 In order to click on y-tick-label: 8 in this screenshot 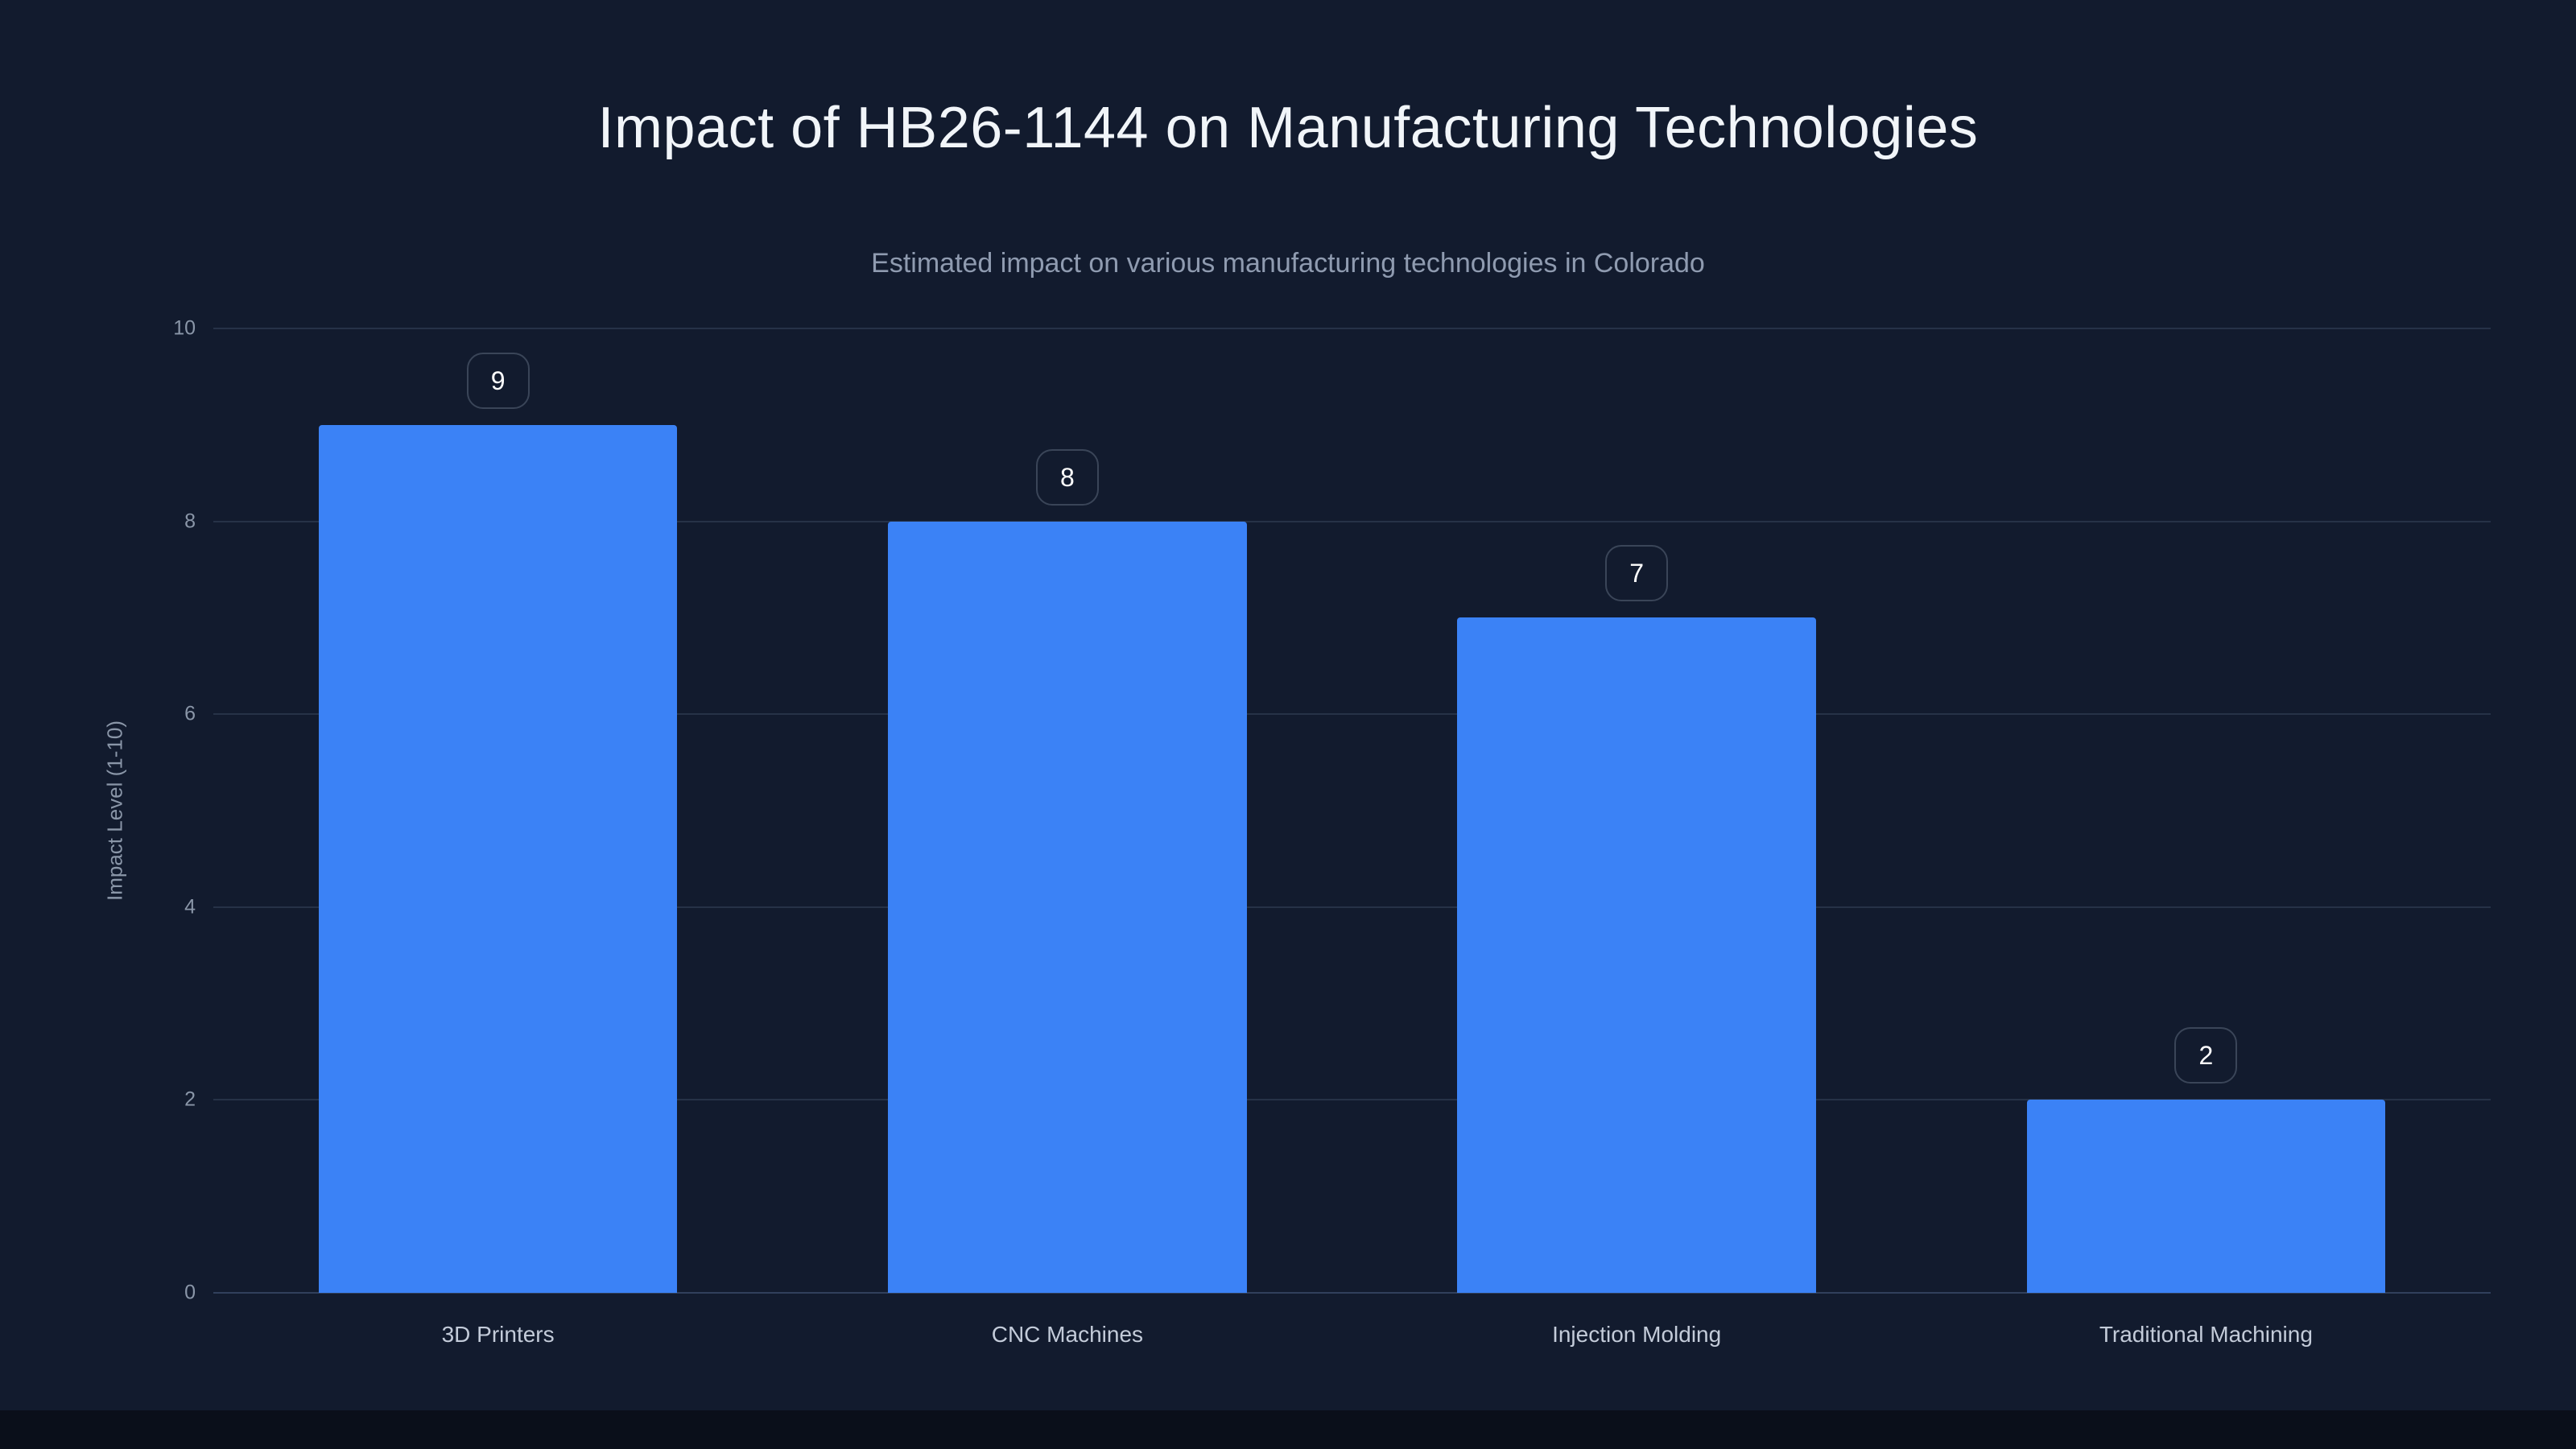, I will do `click(190, 521)`.